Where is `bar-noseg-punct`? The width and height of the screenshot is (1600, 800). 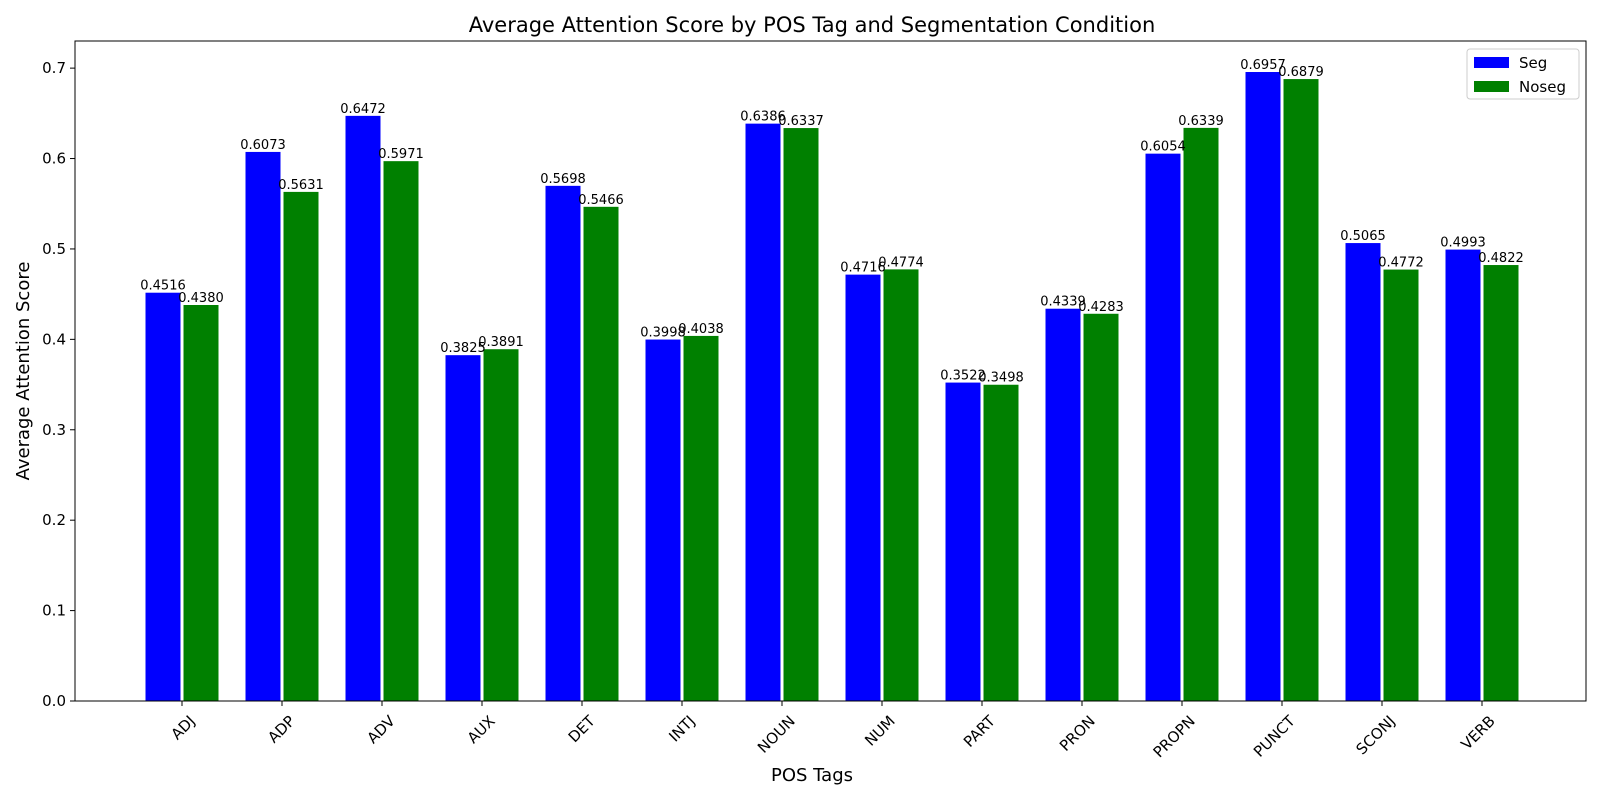 bar-noseg-punct is located at coordinates (1301, 390).